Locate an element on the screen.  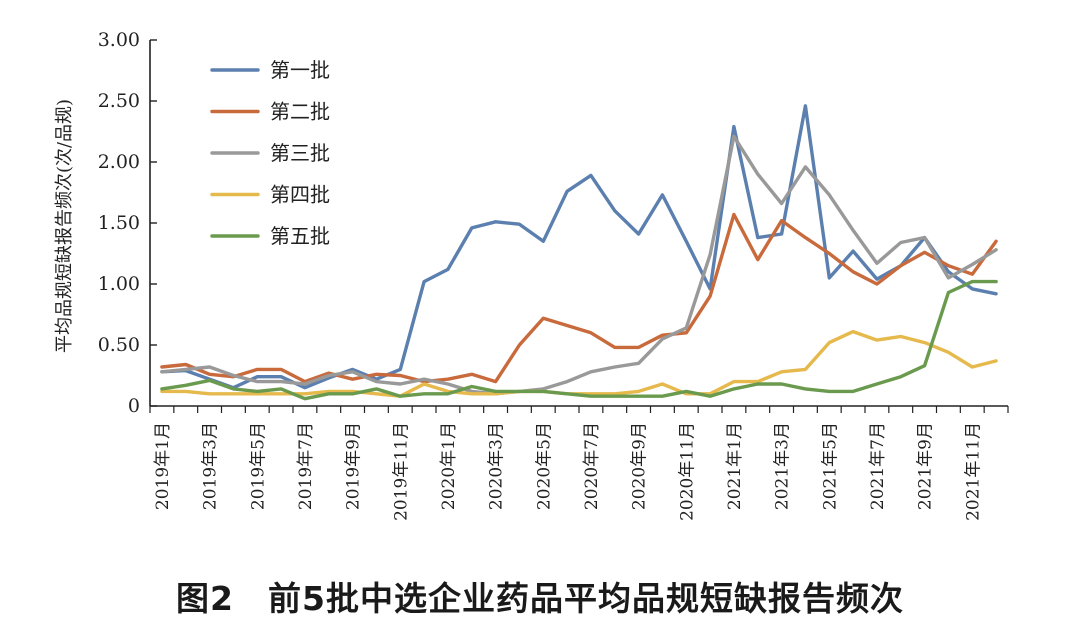
x-tick-label: 2019年11月 is located at coordinates (401, 471).